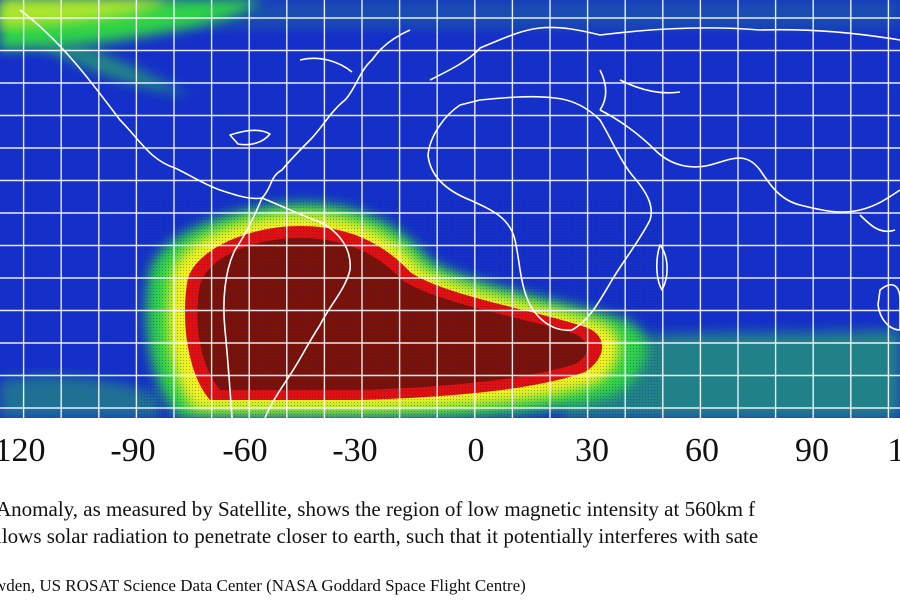 The image size is (900, 600). What do you see at coordinates (287, 307) in the screenshot?
I see `coast-south-america` at bounding box center [287, 307].